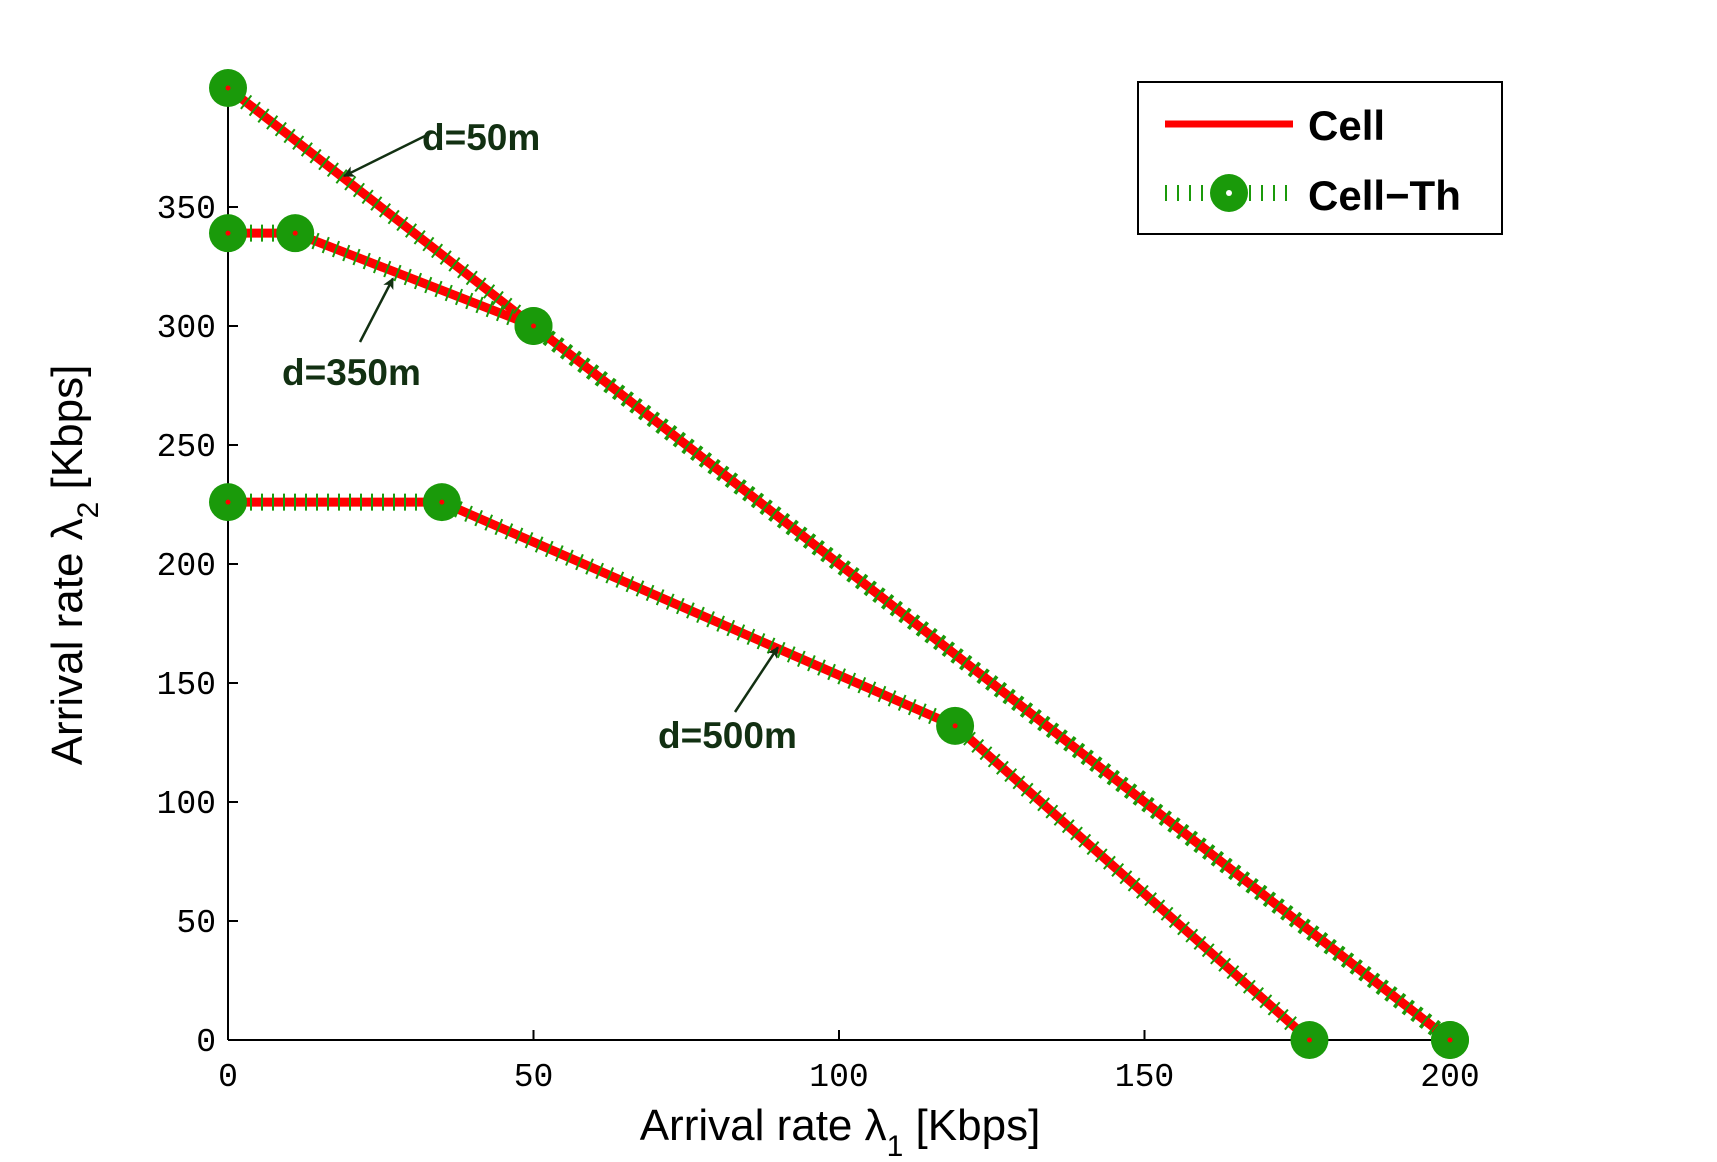  What do you see at coordinates (1449, 1077) in the screenshot?
I see `x-tick-label: 200` at bounding box center [1449, 1077].